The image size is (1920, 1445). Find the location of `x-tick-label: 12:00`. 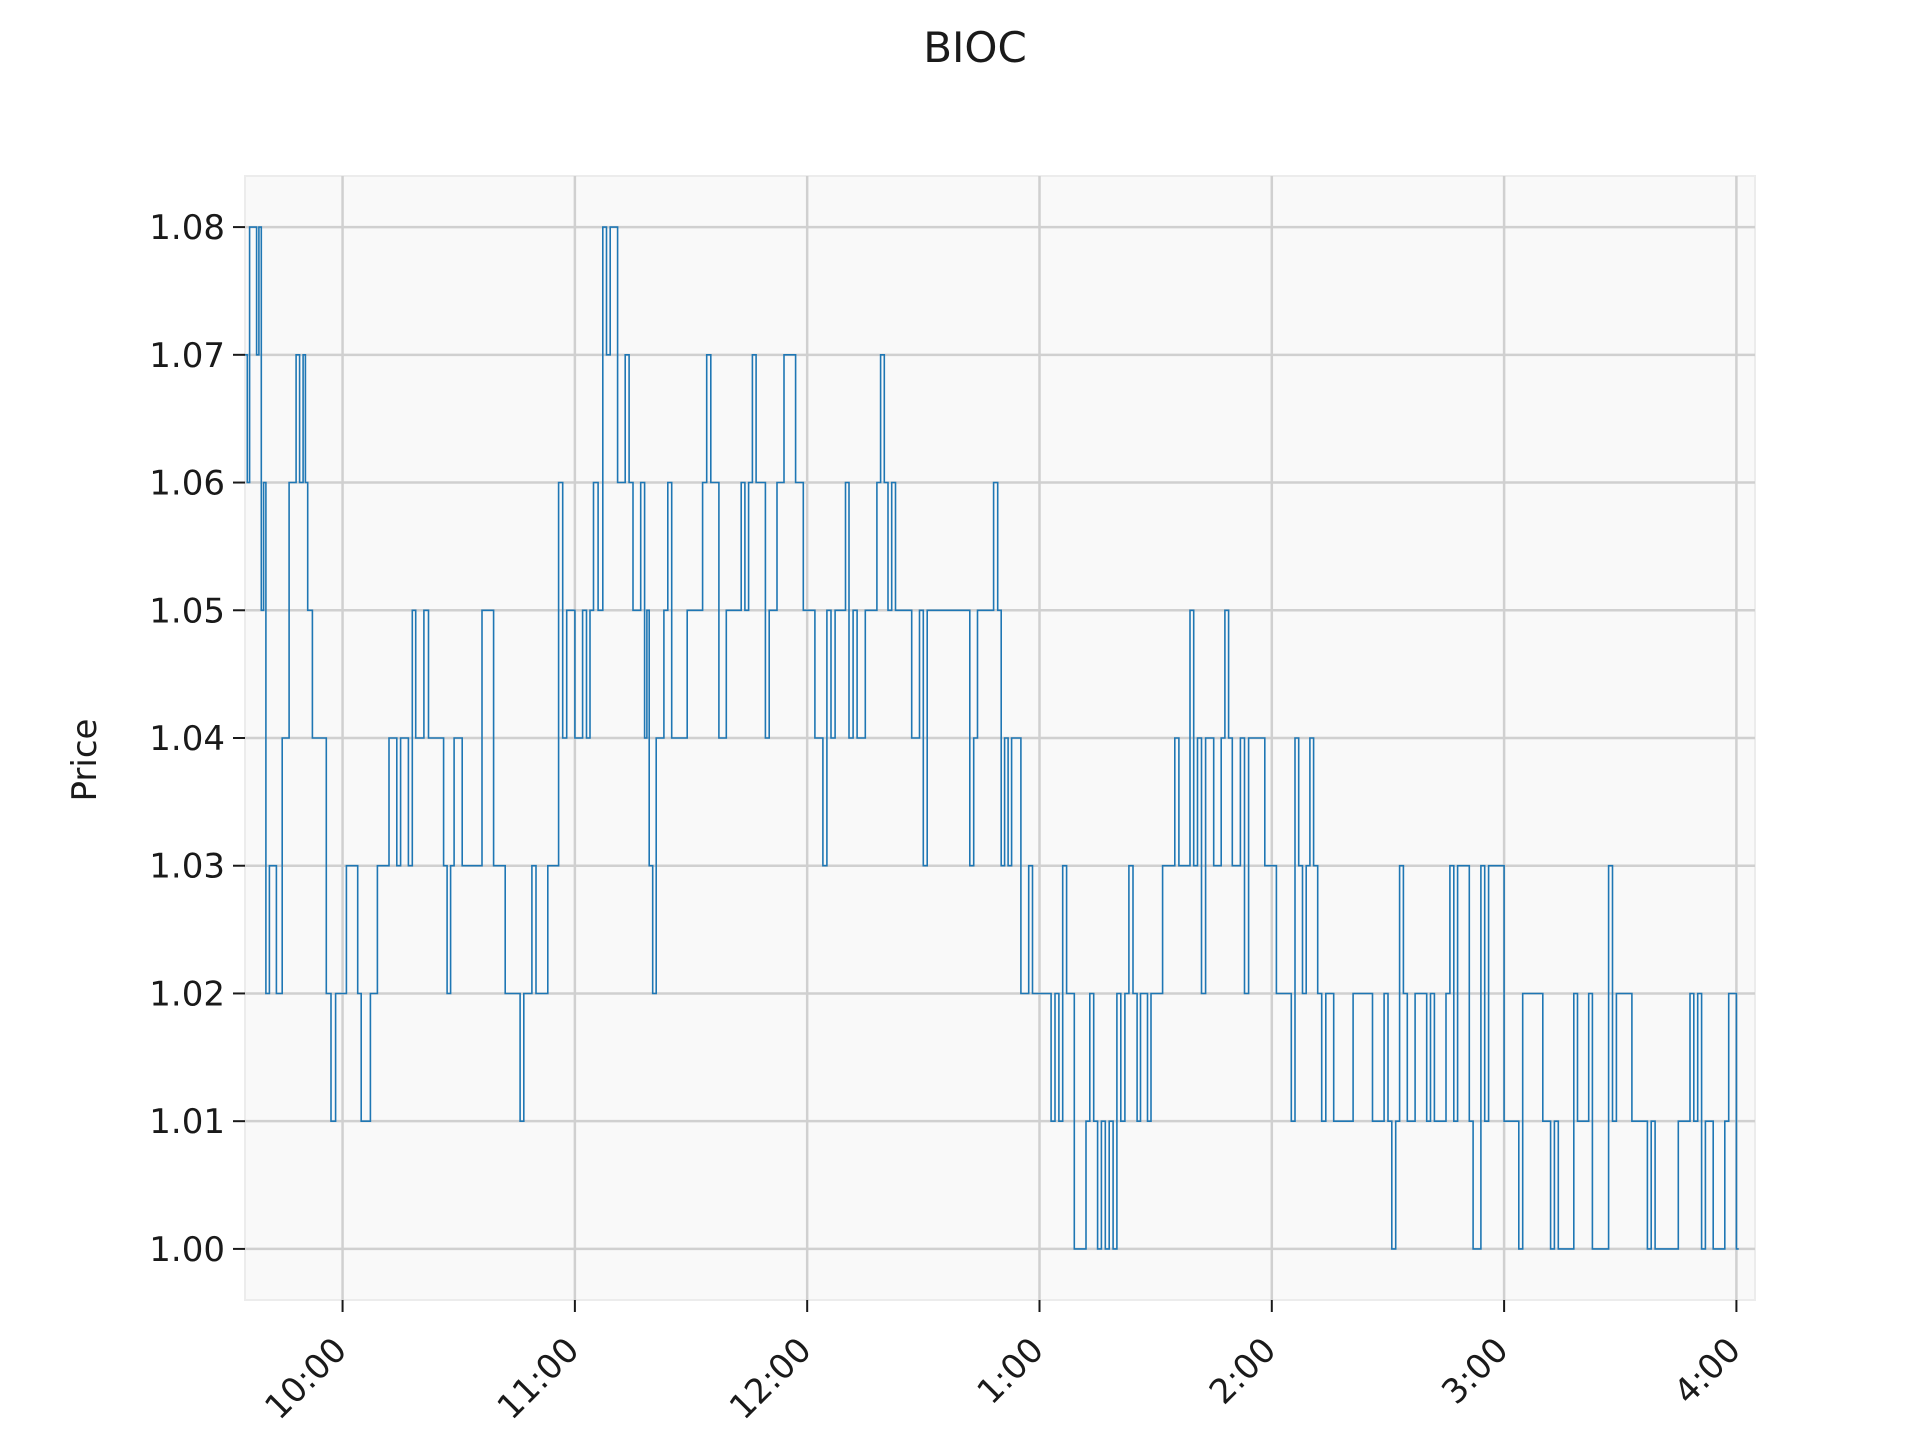

x-tick-label: 12:00 is located at coordinates (771, 1379).